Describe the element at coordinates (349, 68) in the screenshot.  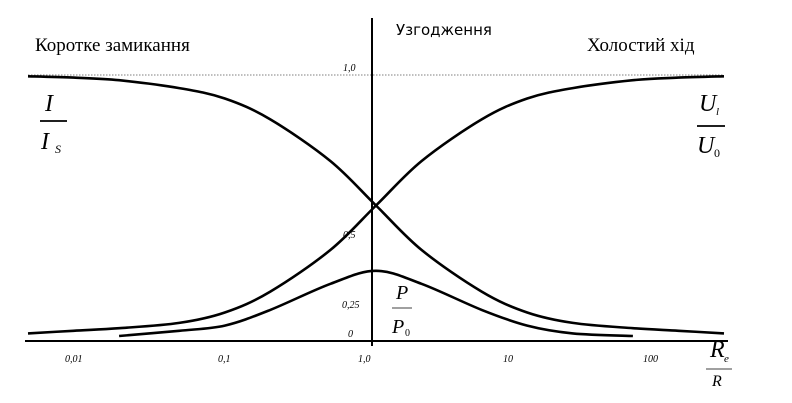
I see `y-tick-label-1: 1,0` at that location.